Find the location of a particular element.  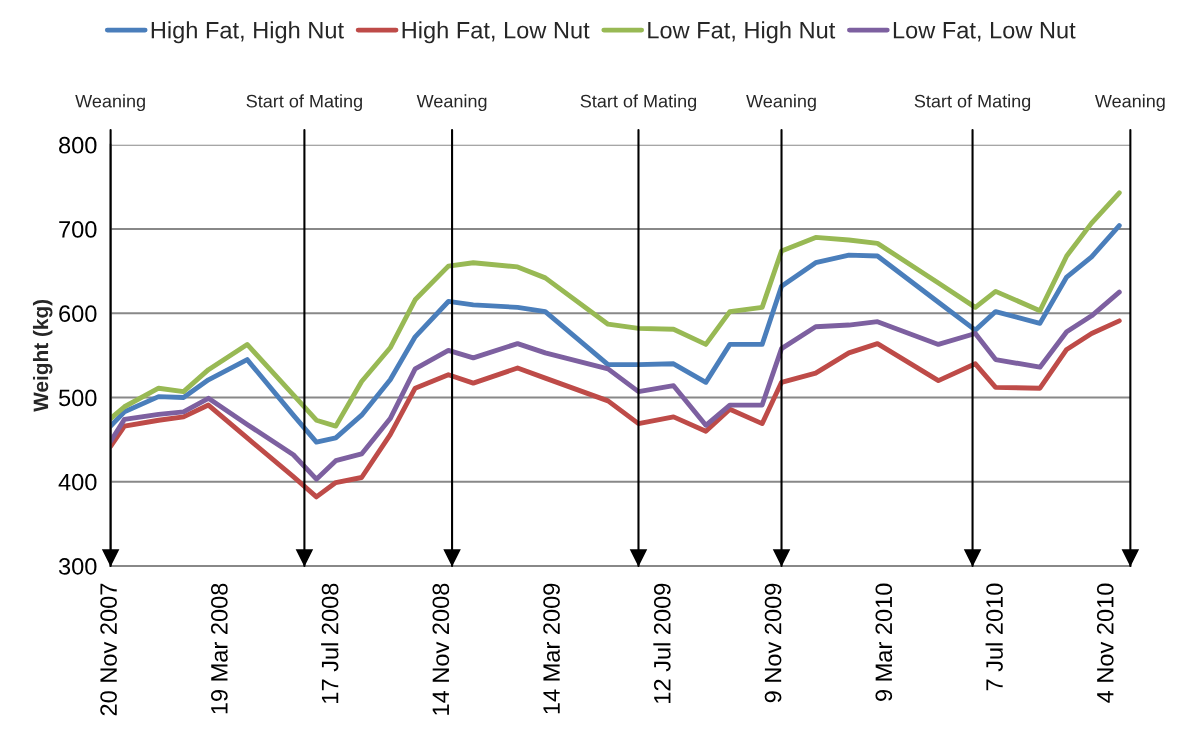

legend-label: High Fat, Low Nut is located at coordinates (496, 32).